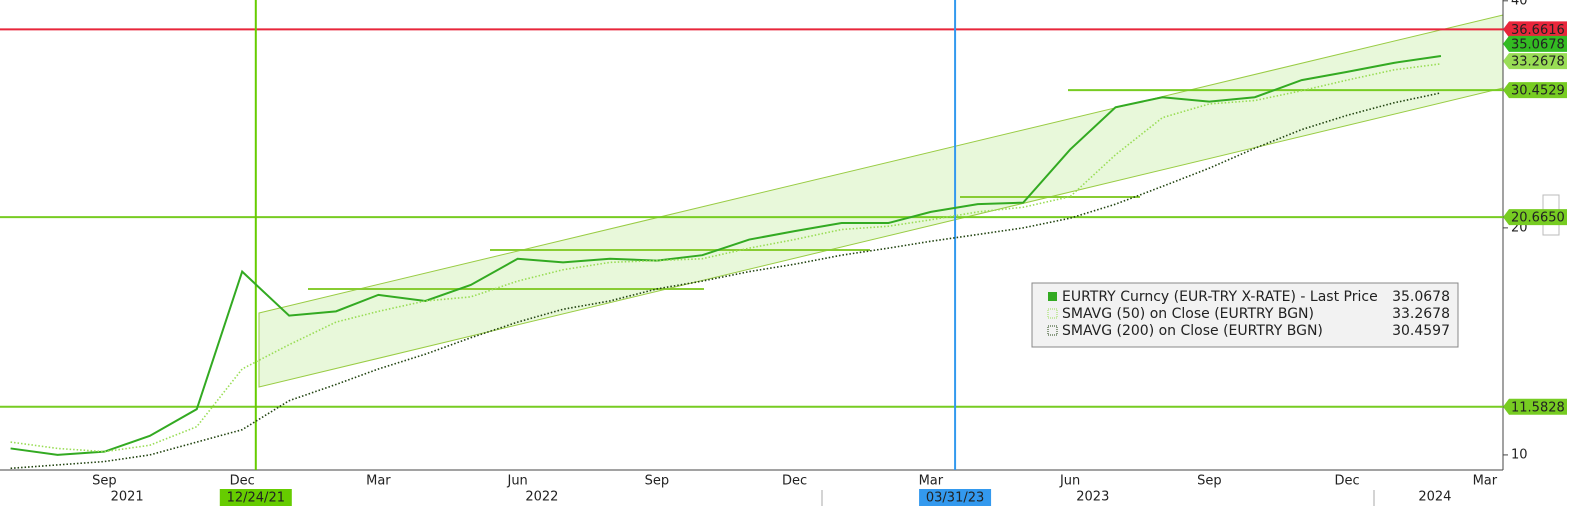 This screenshot has width=1578, height=514. What do you see at coordinates (1519, 4) in the screenshot?
I see `y-tick-label: 40` at bounding box center [1519, 4].